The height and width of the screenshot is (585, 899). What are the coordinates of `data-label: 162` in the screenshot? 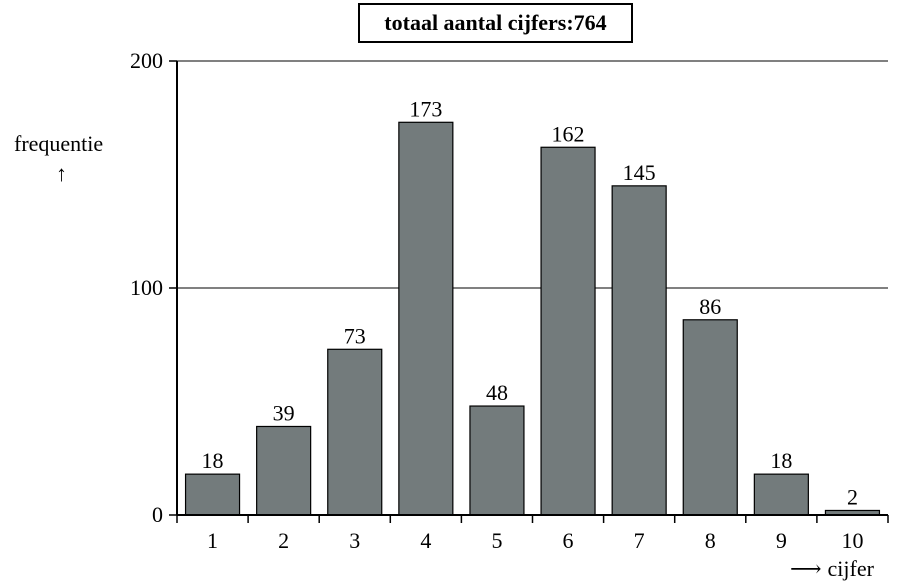 It's located at (568, 133).